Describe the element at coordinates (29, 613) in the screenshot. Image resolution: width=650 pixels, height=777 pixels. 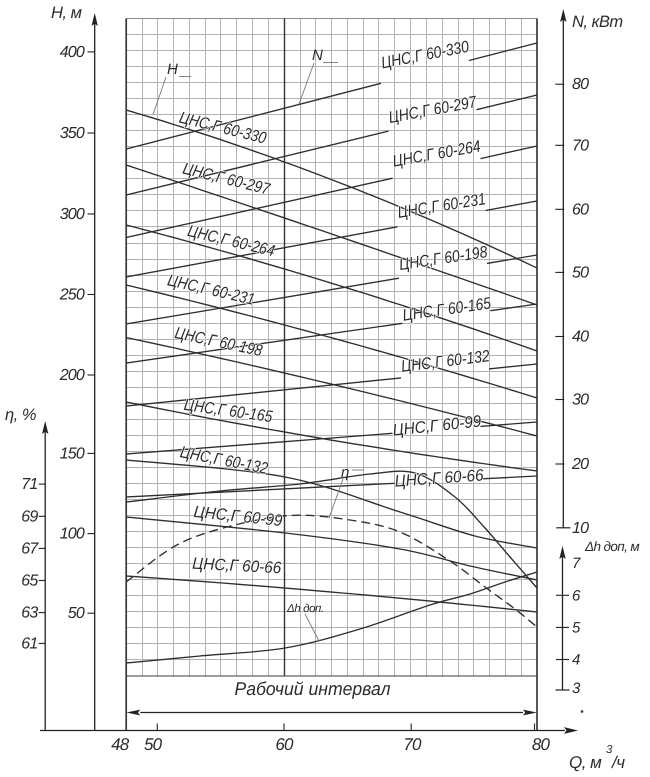
I see `svg-text: 63` at that location.